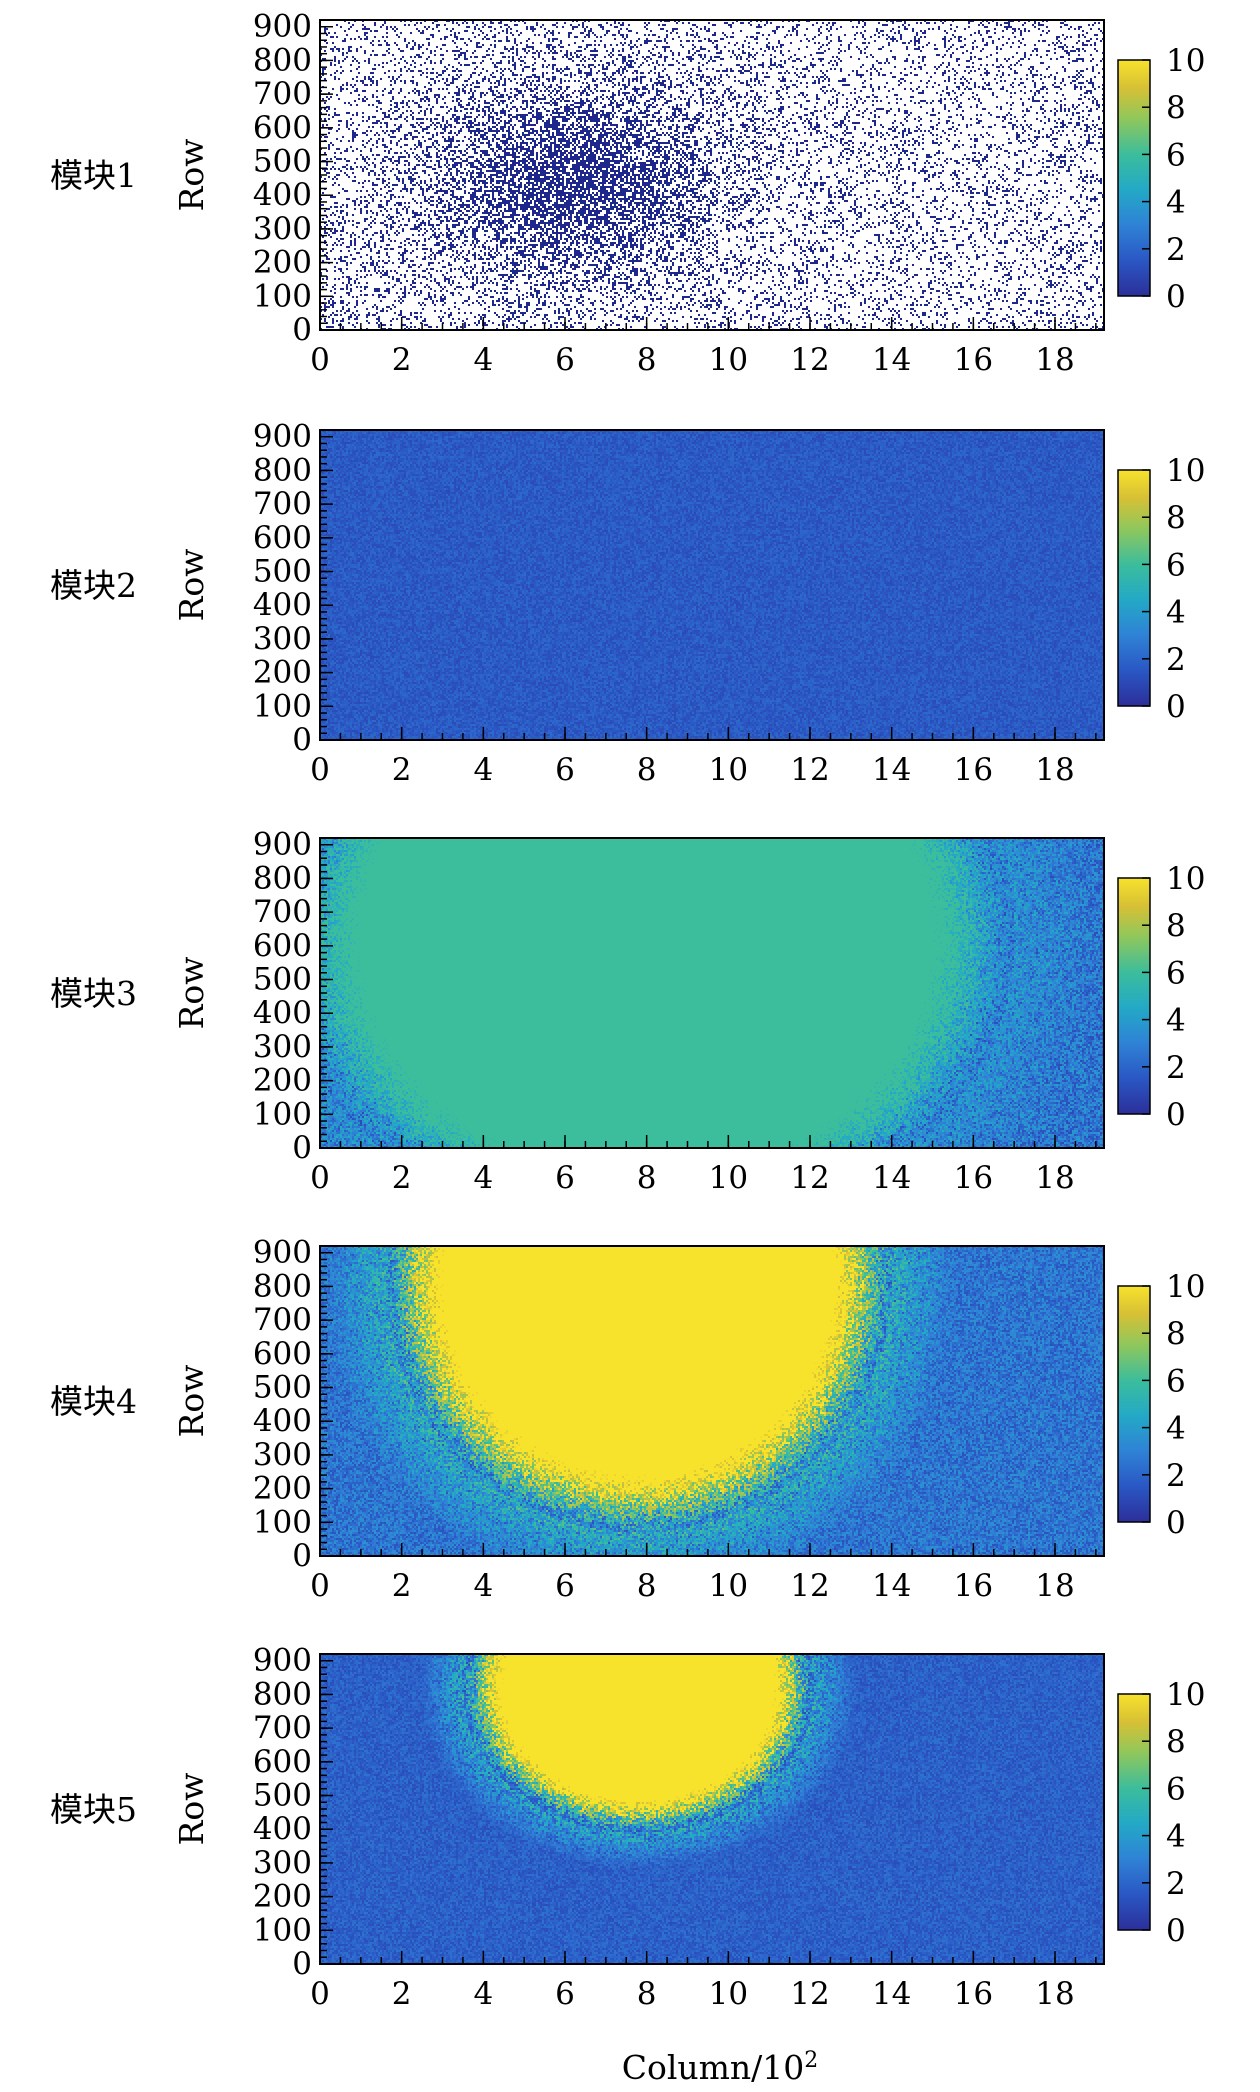 The image size is (1260, 2092). What do you see at coordinates (93, 175) in the screenshot?
I see `module-label: 模块1` at bounding box center [93, 175].